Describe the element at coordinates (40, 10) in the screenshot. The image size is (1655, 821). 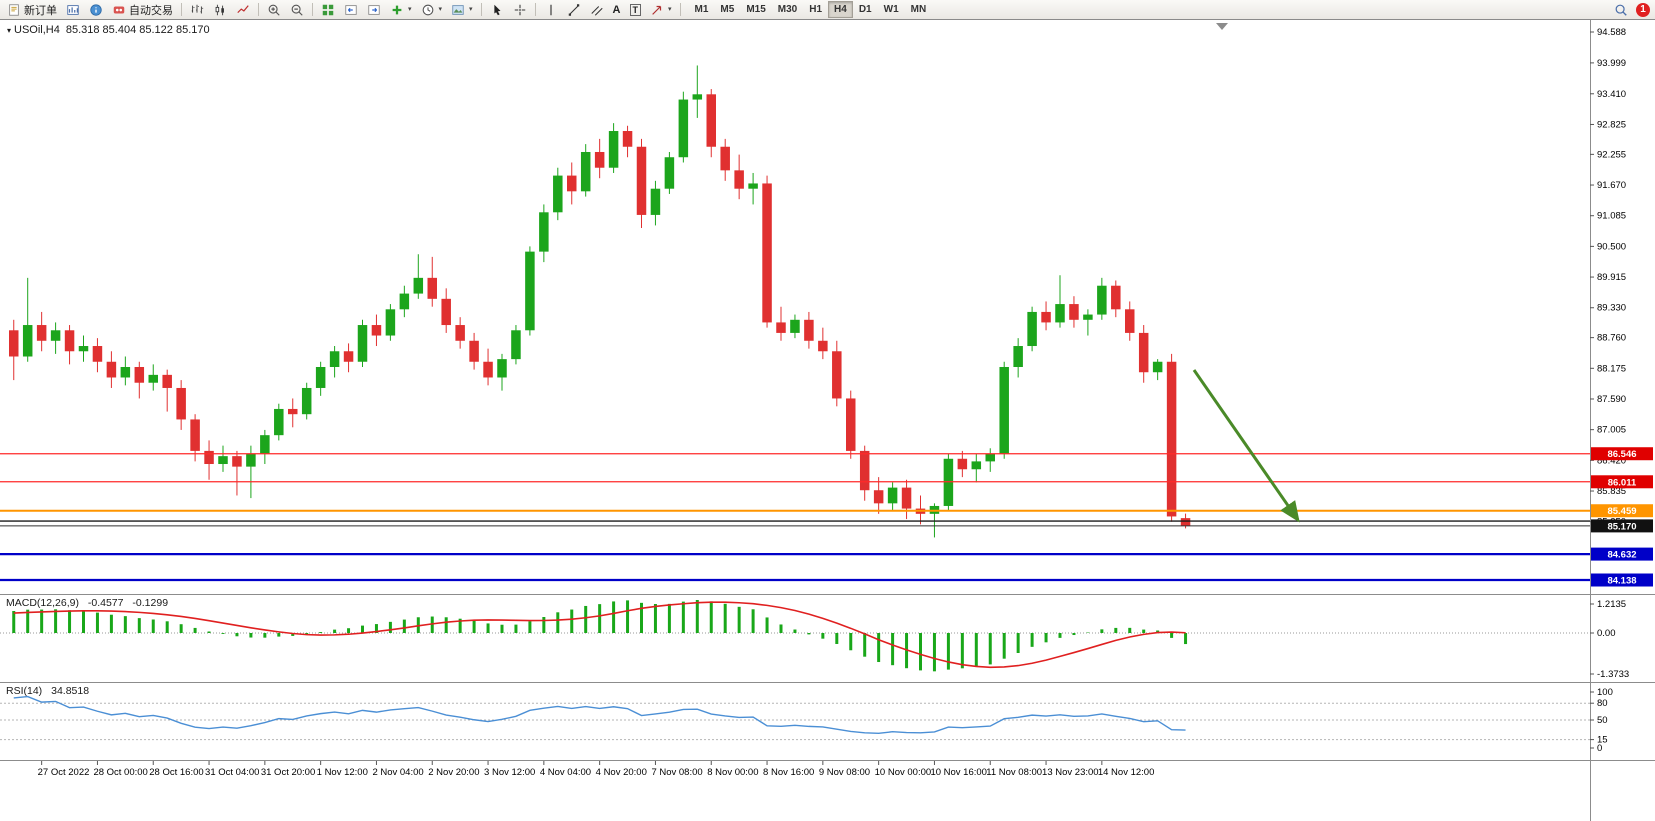
I see `new-order-label: 新订单` at that location.